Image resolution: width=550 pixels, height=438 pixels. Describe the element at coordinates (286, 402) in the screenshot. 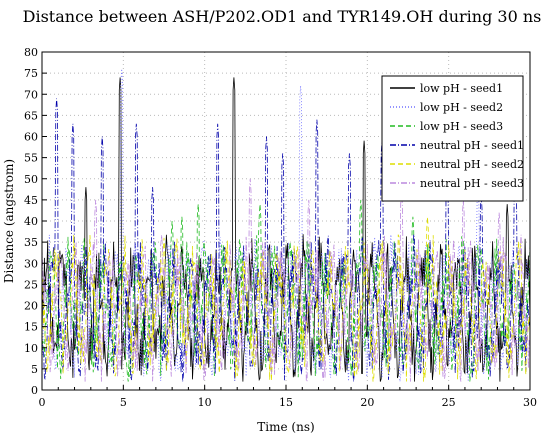

I see `x-tick-label: 15` at that location.